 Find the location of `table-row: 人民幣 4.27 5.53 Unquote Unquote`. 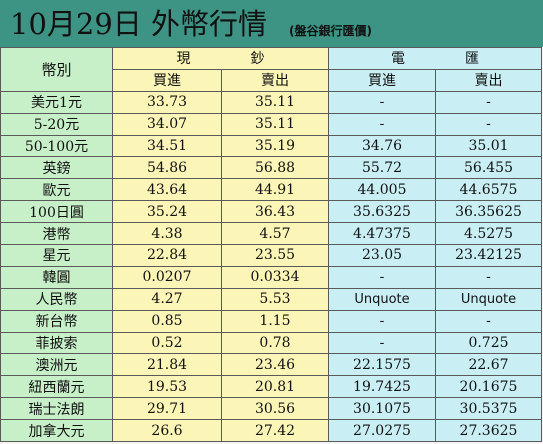

table-row: 人民幣 4.27 5.53 Unquote Unquote is located at coordinates (271, 299).